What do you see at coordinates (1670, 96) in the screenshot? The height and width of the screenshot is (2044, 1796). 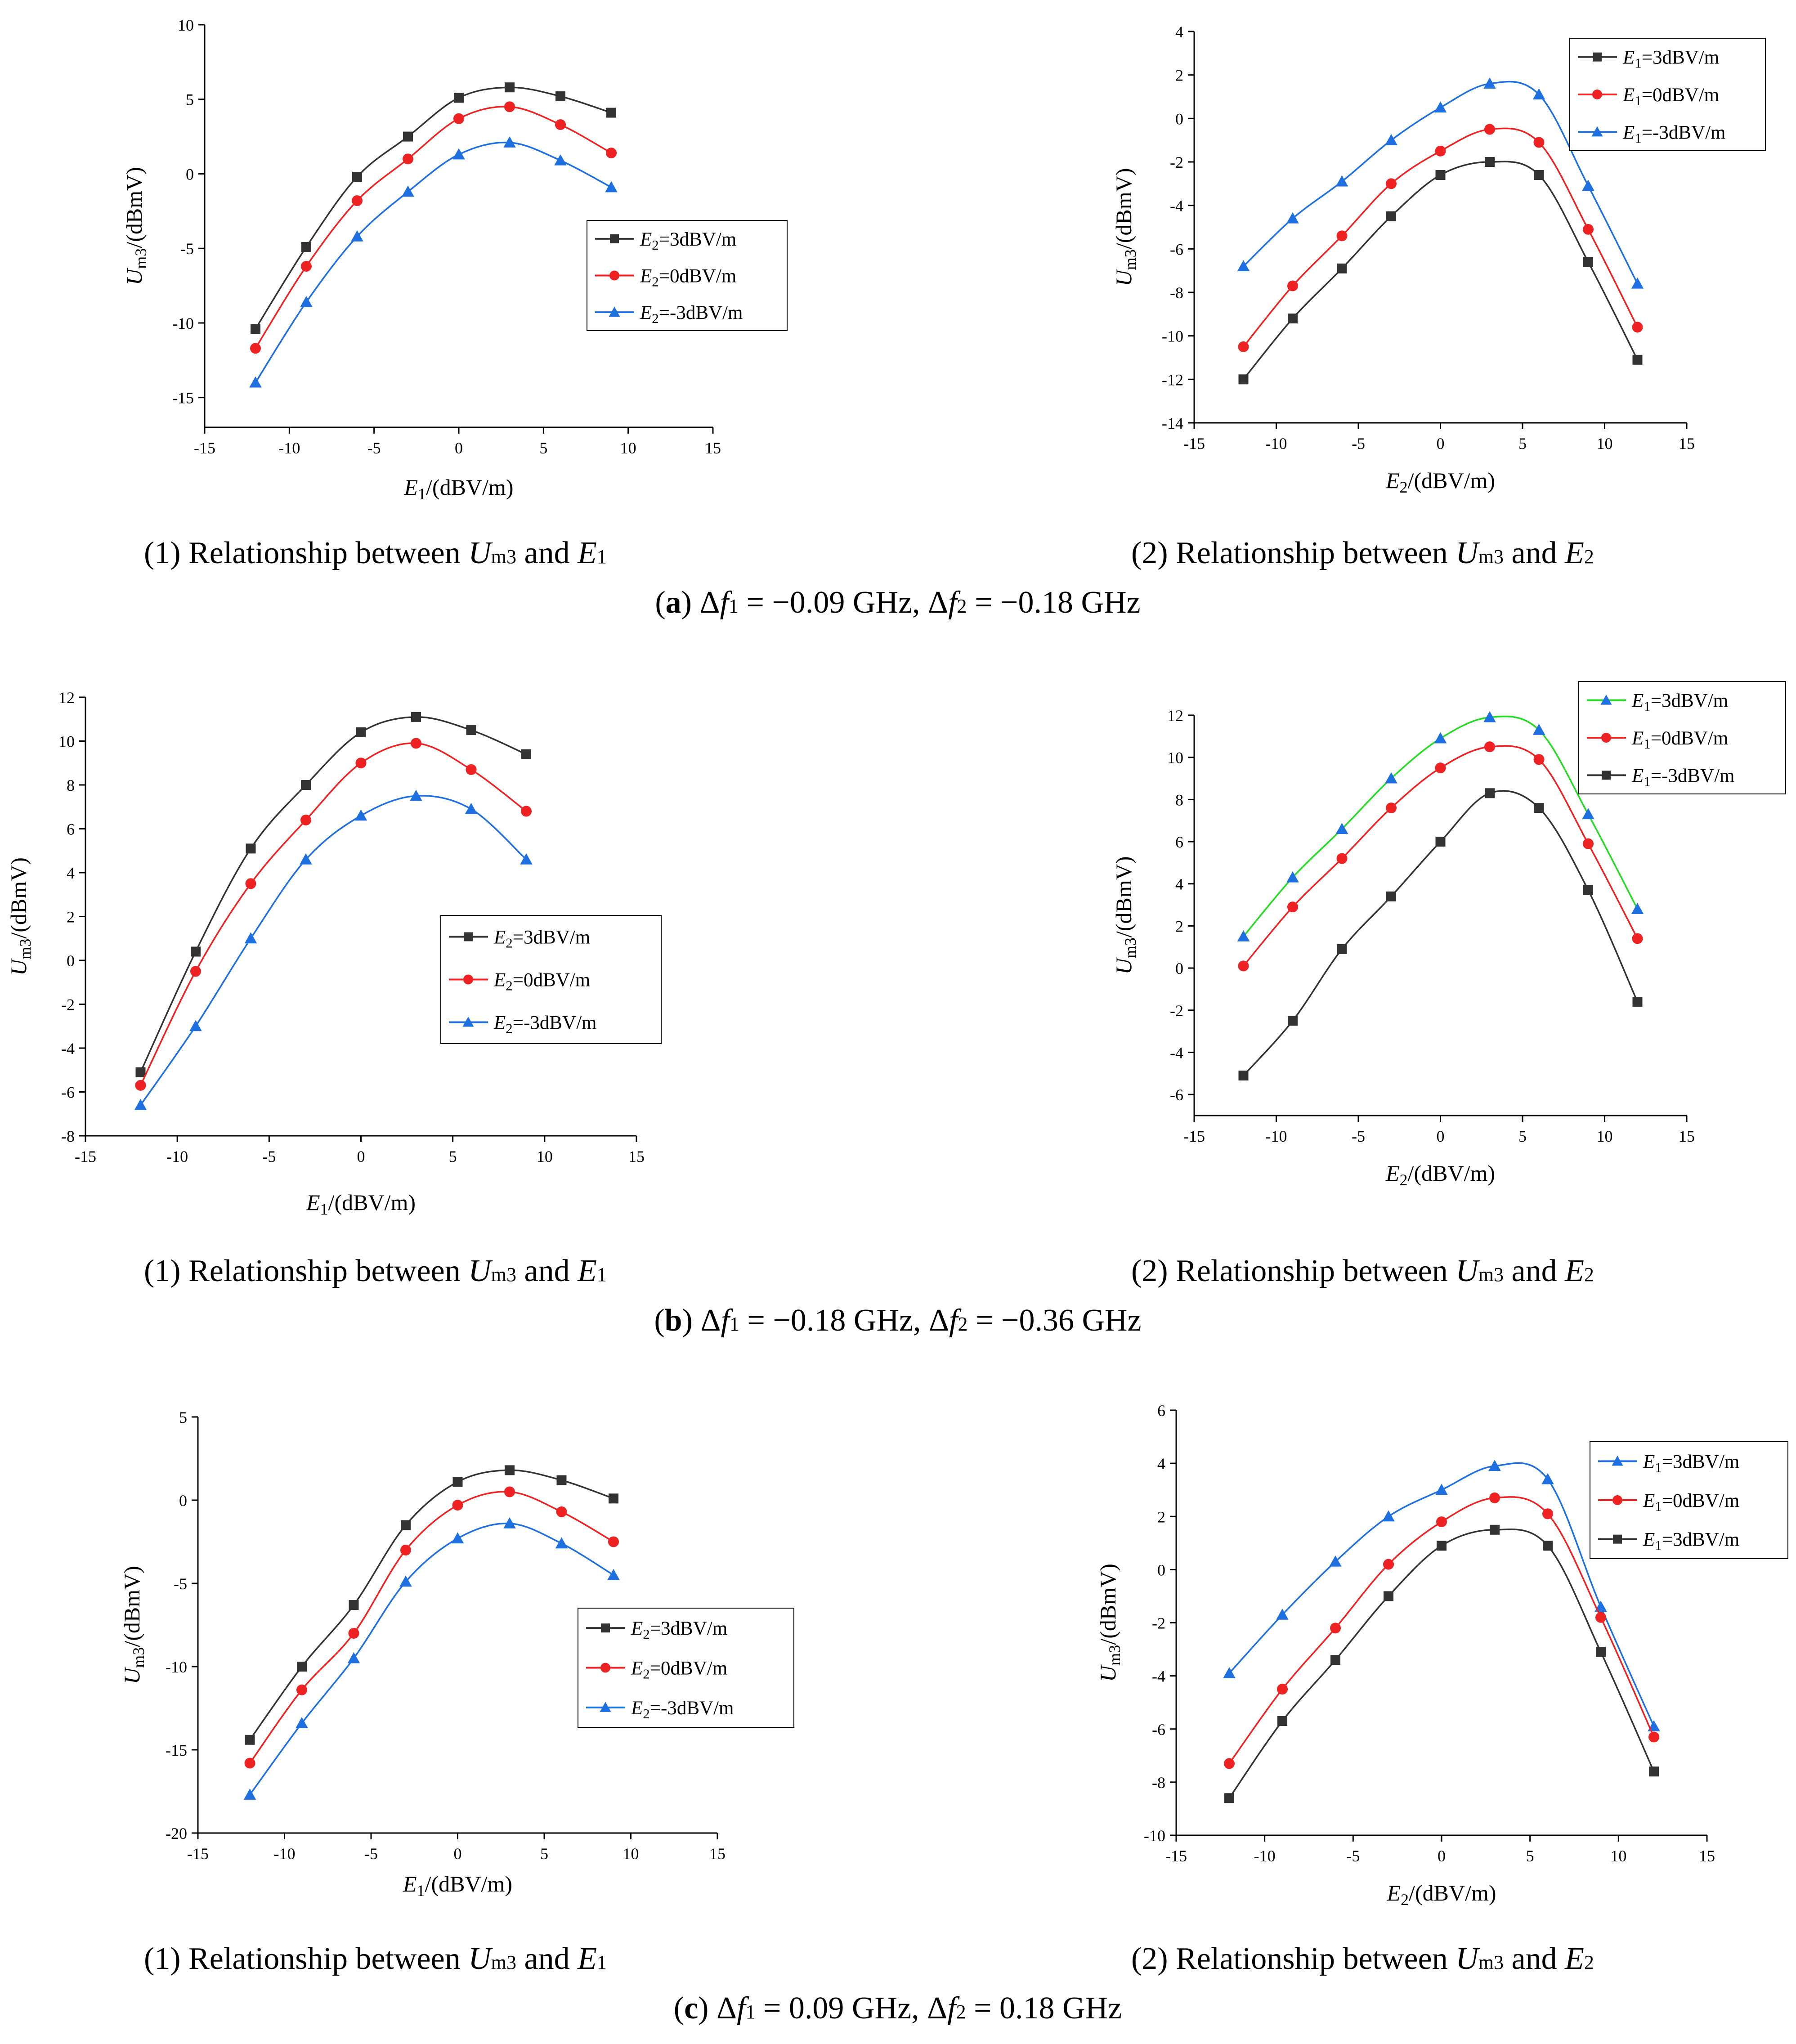 I see `legend-label: E1=0dBV/m` at bounding box center [1670, 96].